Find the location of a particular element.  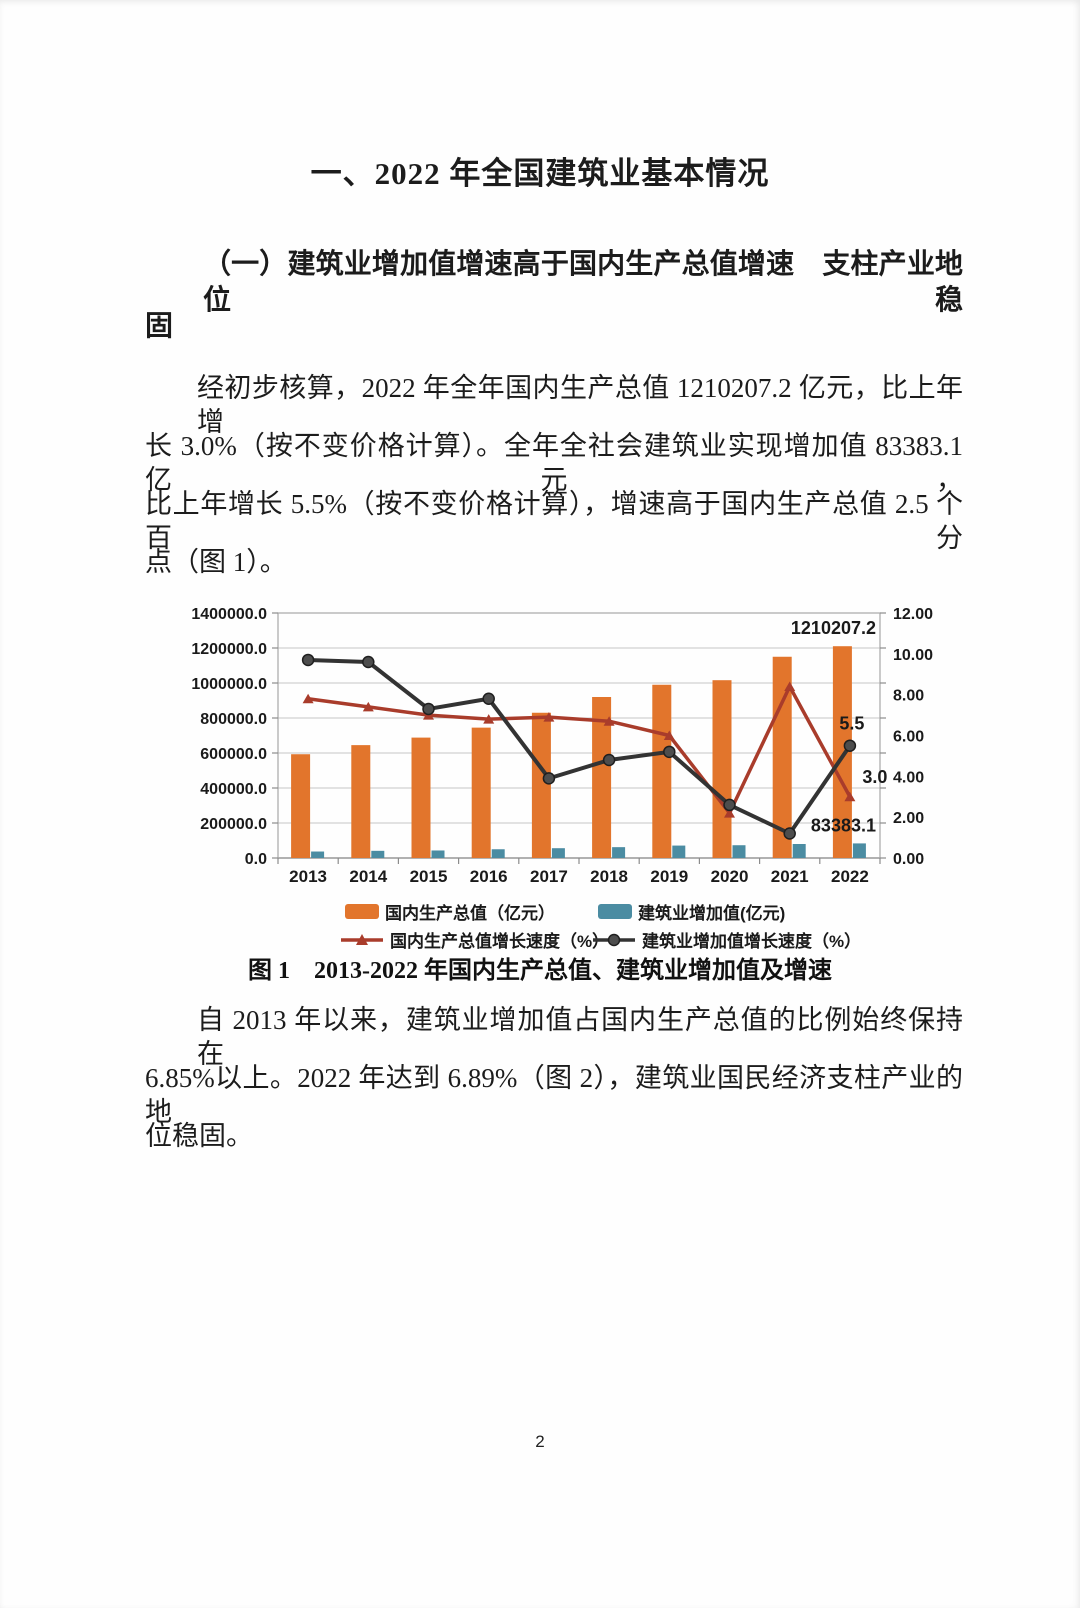

svg-text: 1000000.0 is located at coordinates (229, 684).